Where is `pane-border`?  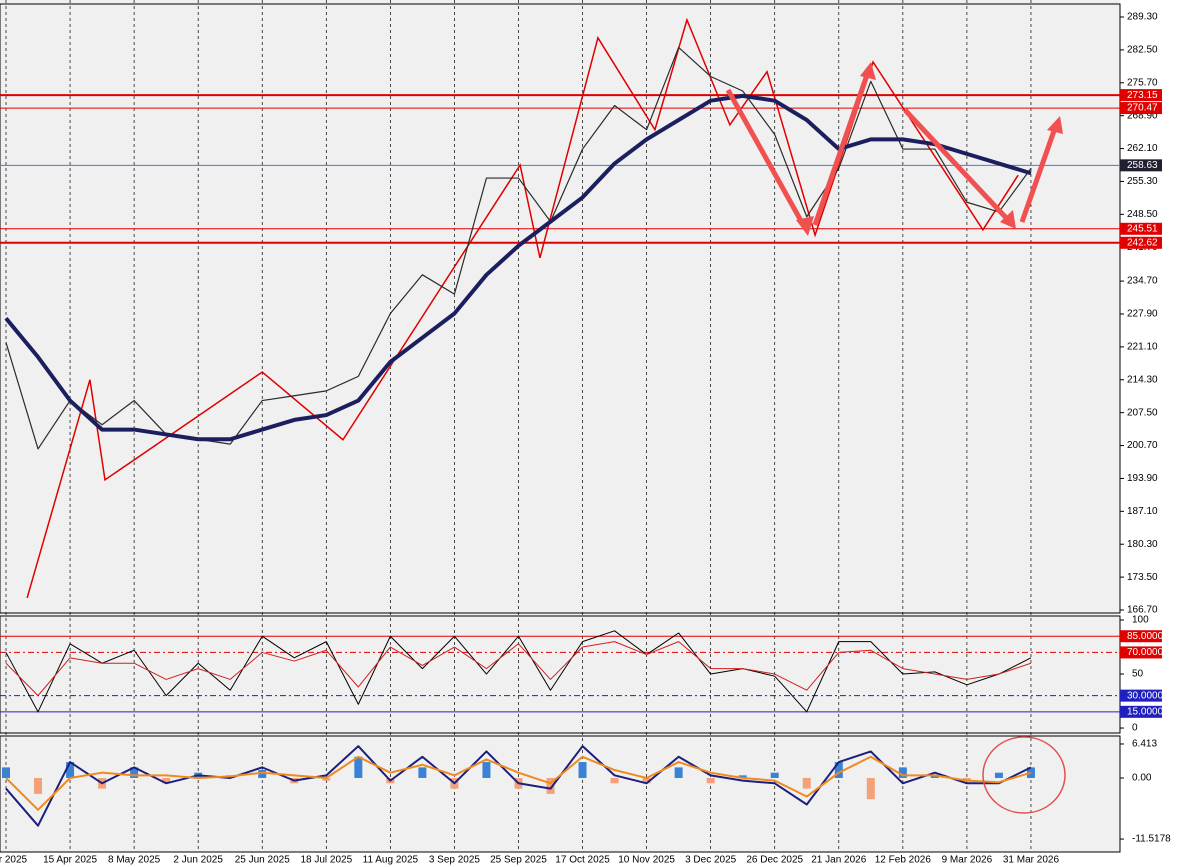 pane-border is located at coordinates (560, 794).